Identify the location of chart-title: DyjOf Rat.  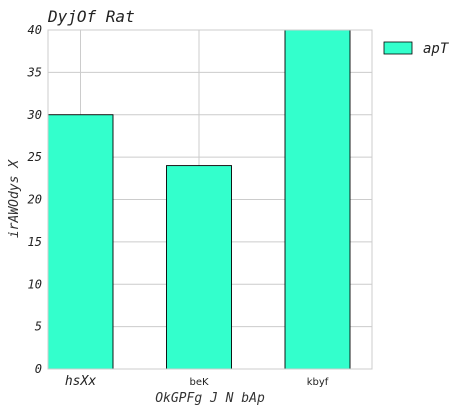
(91, 16).